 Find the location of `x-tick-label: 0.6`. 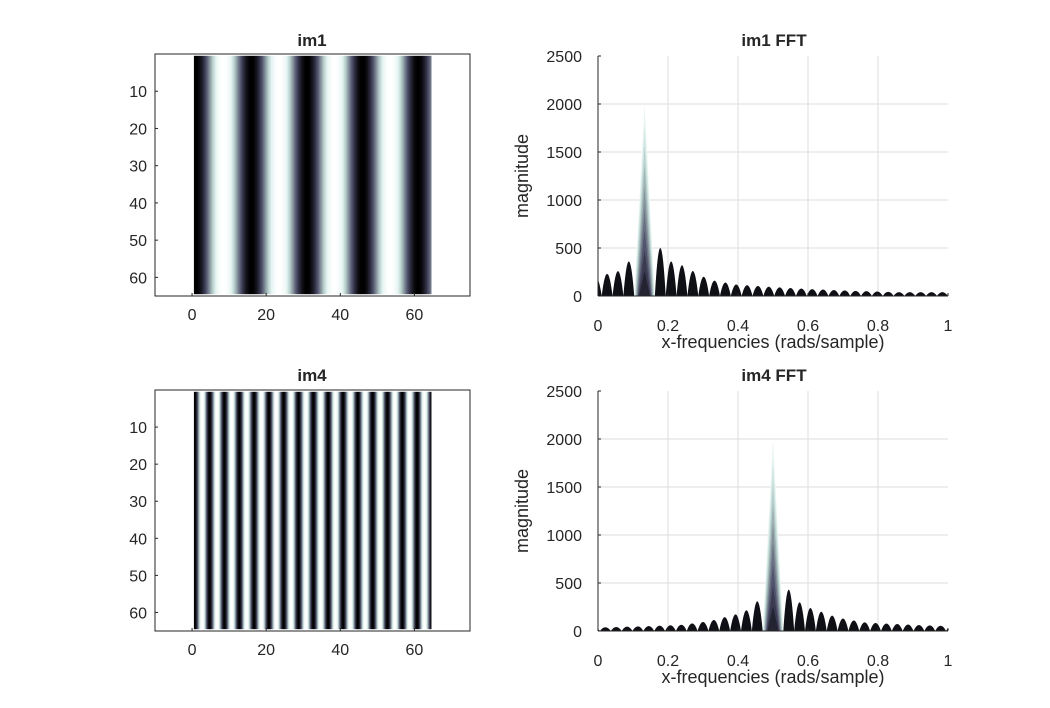

x-tick-label: 0.6 is located at coordinates (808, 326).